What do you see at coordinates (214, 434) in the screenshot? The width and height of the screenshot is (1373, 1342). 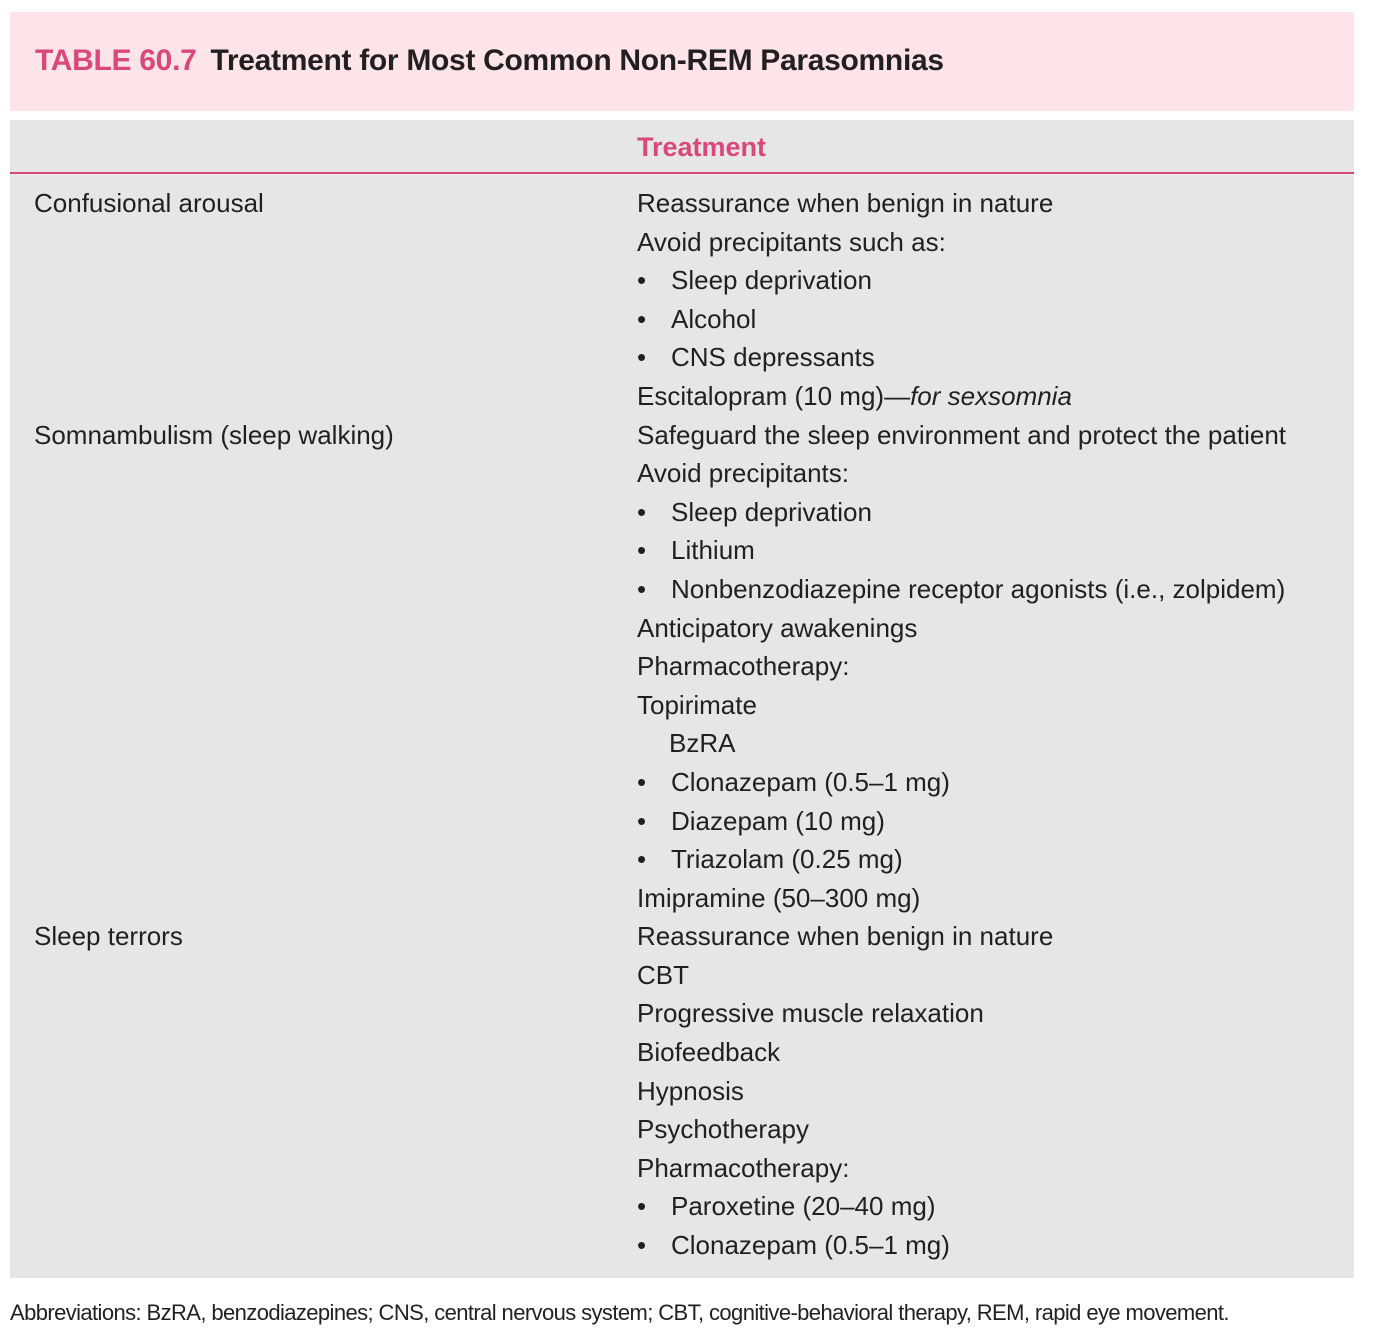 I see `condition-cell: Somnambulism (sleep walking)` at bounding box center [214, 434].